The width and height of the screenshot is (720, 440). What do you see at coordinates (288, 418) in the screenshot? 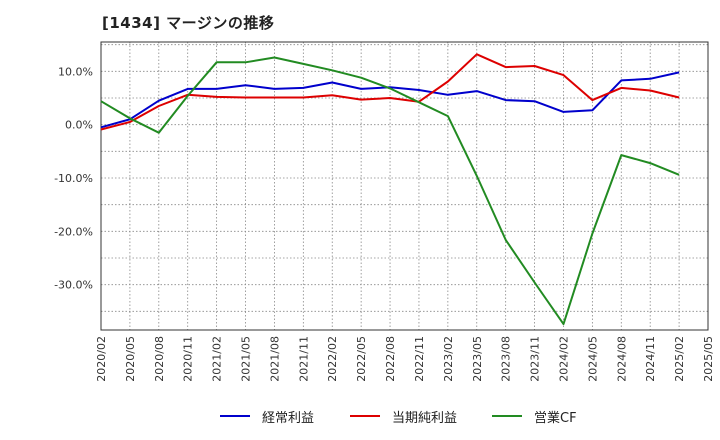
I see `legend-label-recurring-profit: 経常利益` at bounding box center [288, 418].